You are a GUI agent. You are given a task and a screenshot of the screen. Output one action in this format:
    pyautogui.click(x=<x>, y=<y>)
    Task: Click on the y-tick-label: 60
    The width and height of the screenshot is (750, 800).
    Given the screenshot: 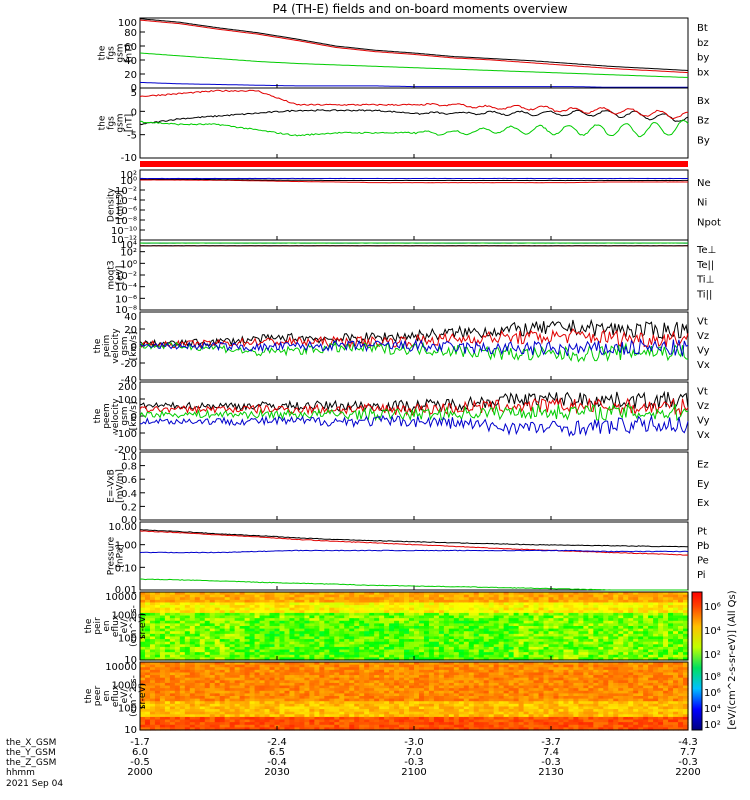 What is the action you would take?
    pyautogui.click(x=130, y=47)
    